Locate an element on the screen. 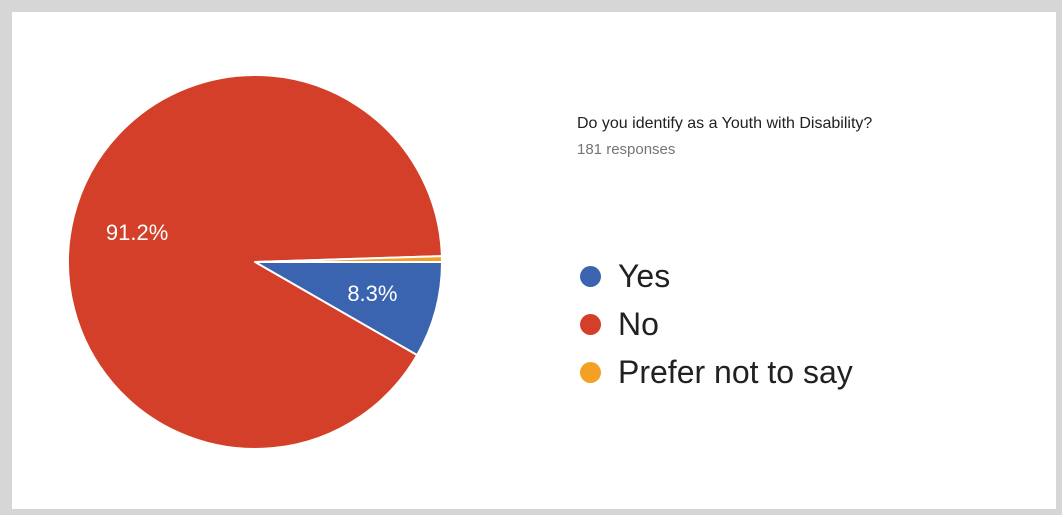  legend-item-yes: Yes is located at coordinates (716, 276).